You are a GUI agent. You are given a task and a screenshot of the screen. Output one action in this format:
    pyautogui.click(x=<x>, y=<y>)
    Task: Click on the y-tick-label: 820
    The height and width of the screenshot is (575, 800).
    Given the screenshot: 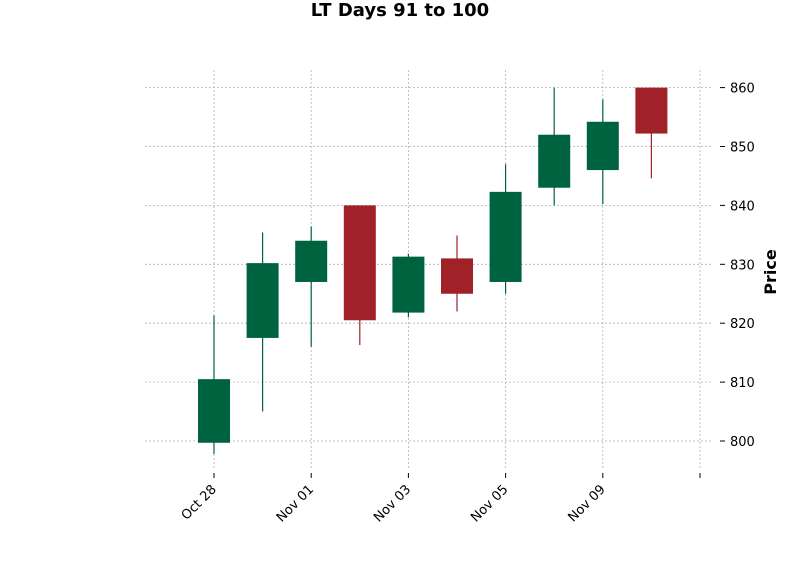 What is the action you would take?
    pyautogui.click(x=742, y=324)
    